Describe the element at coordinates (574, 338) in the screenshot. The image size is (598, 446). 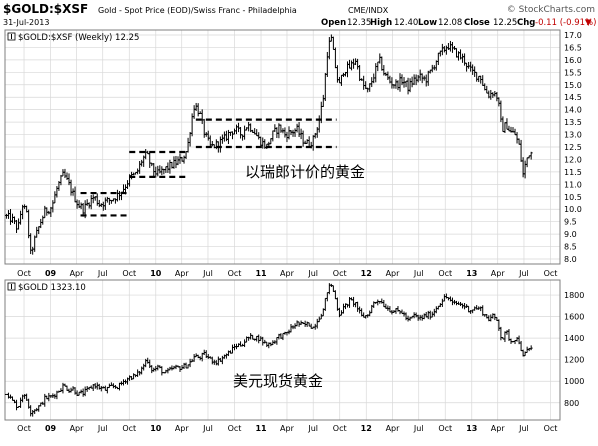
I see `y-tick-label: 1400` at that location.